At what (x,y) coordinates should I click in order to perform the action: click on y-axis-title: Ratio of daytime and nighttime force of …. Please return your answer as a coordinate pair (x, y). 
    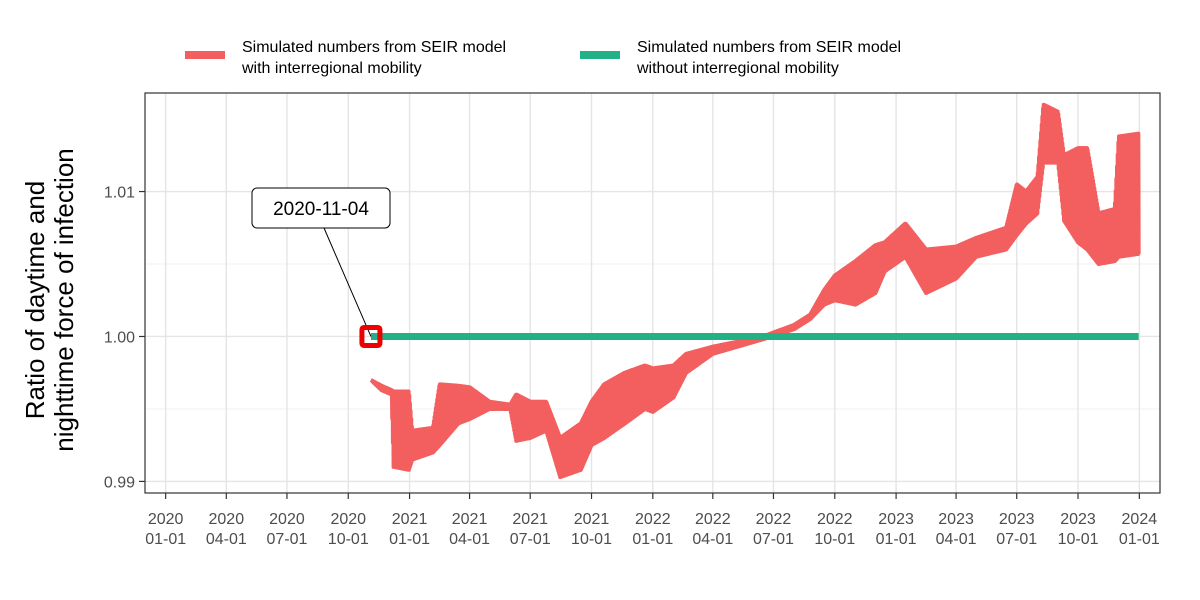
    Looking at the image, I should click on (49, 300).